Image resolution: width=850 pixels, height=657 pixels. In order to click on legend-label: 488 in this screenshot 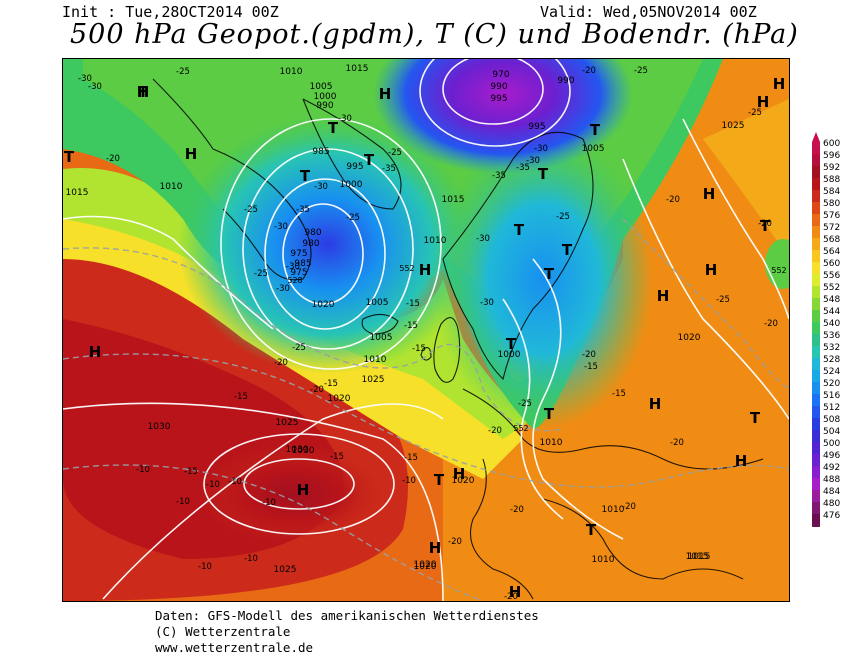, I will do `click(831, 480)`.